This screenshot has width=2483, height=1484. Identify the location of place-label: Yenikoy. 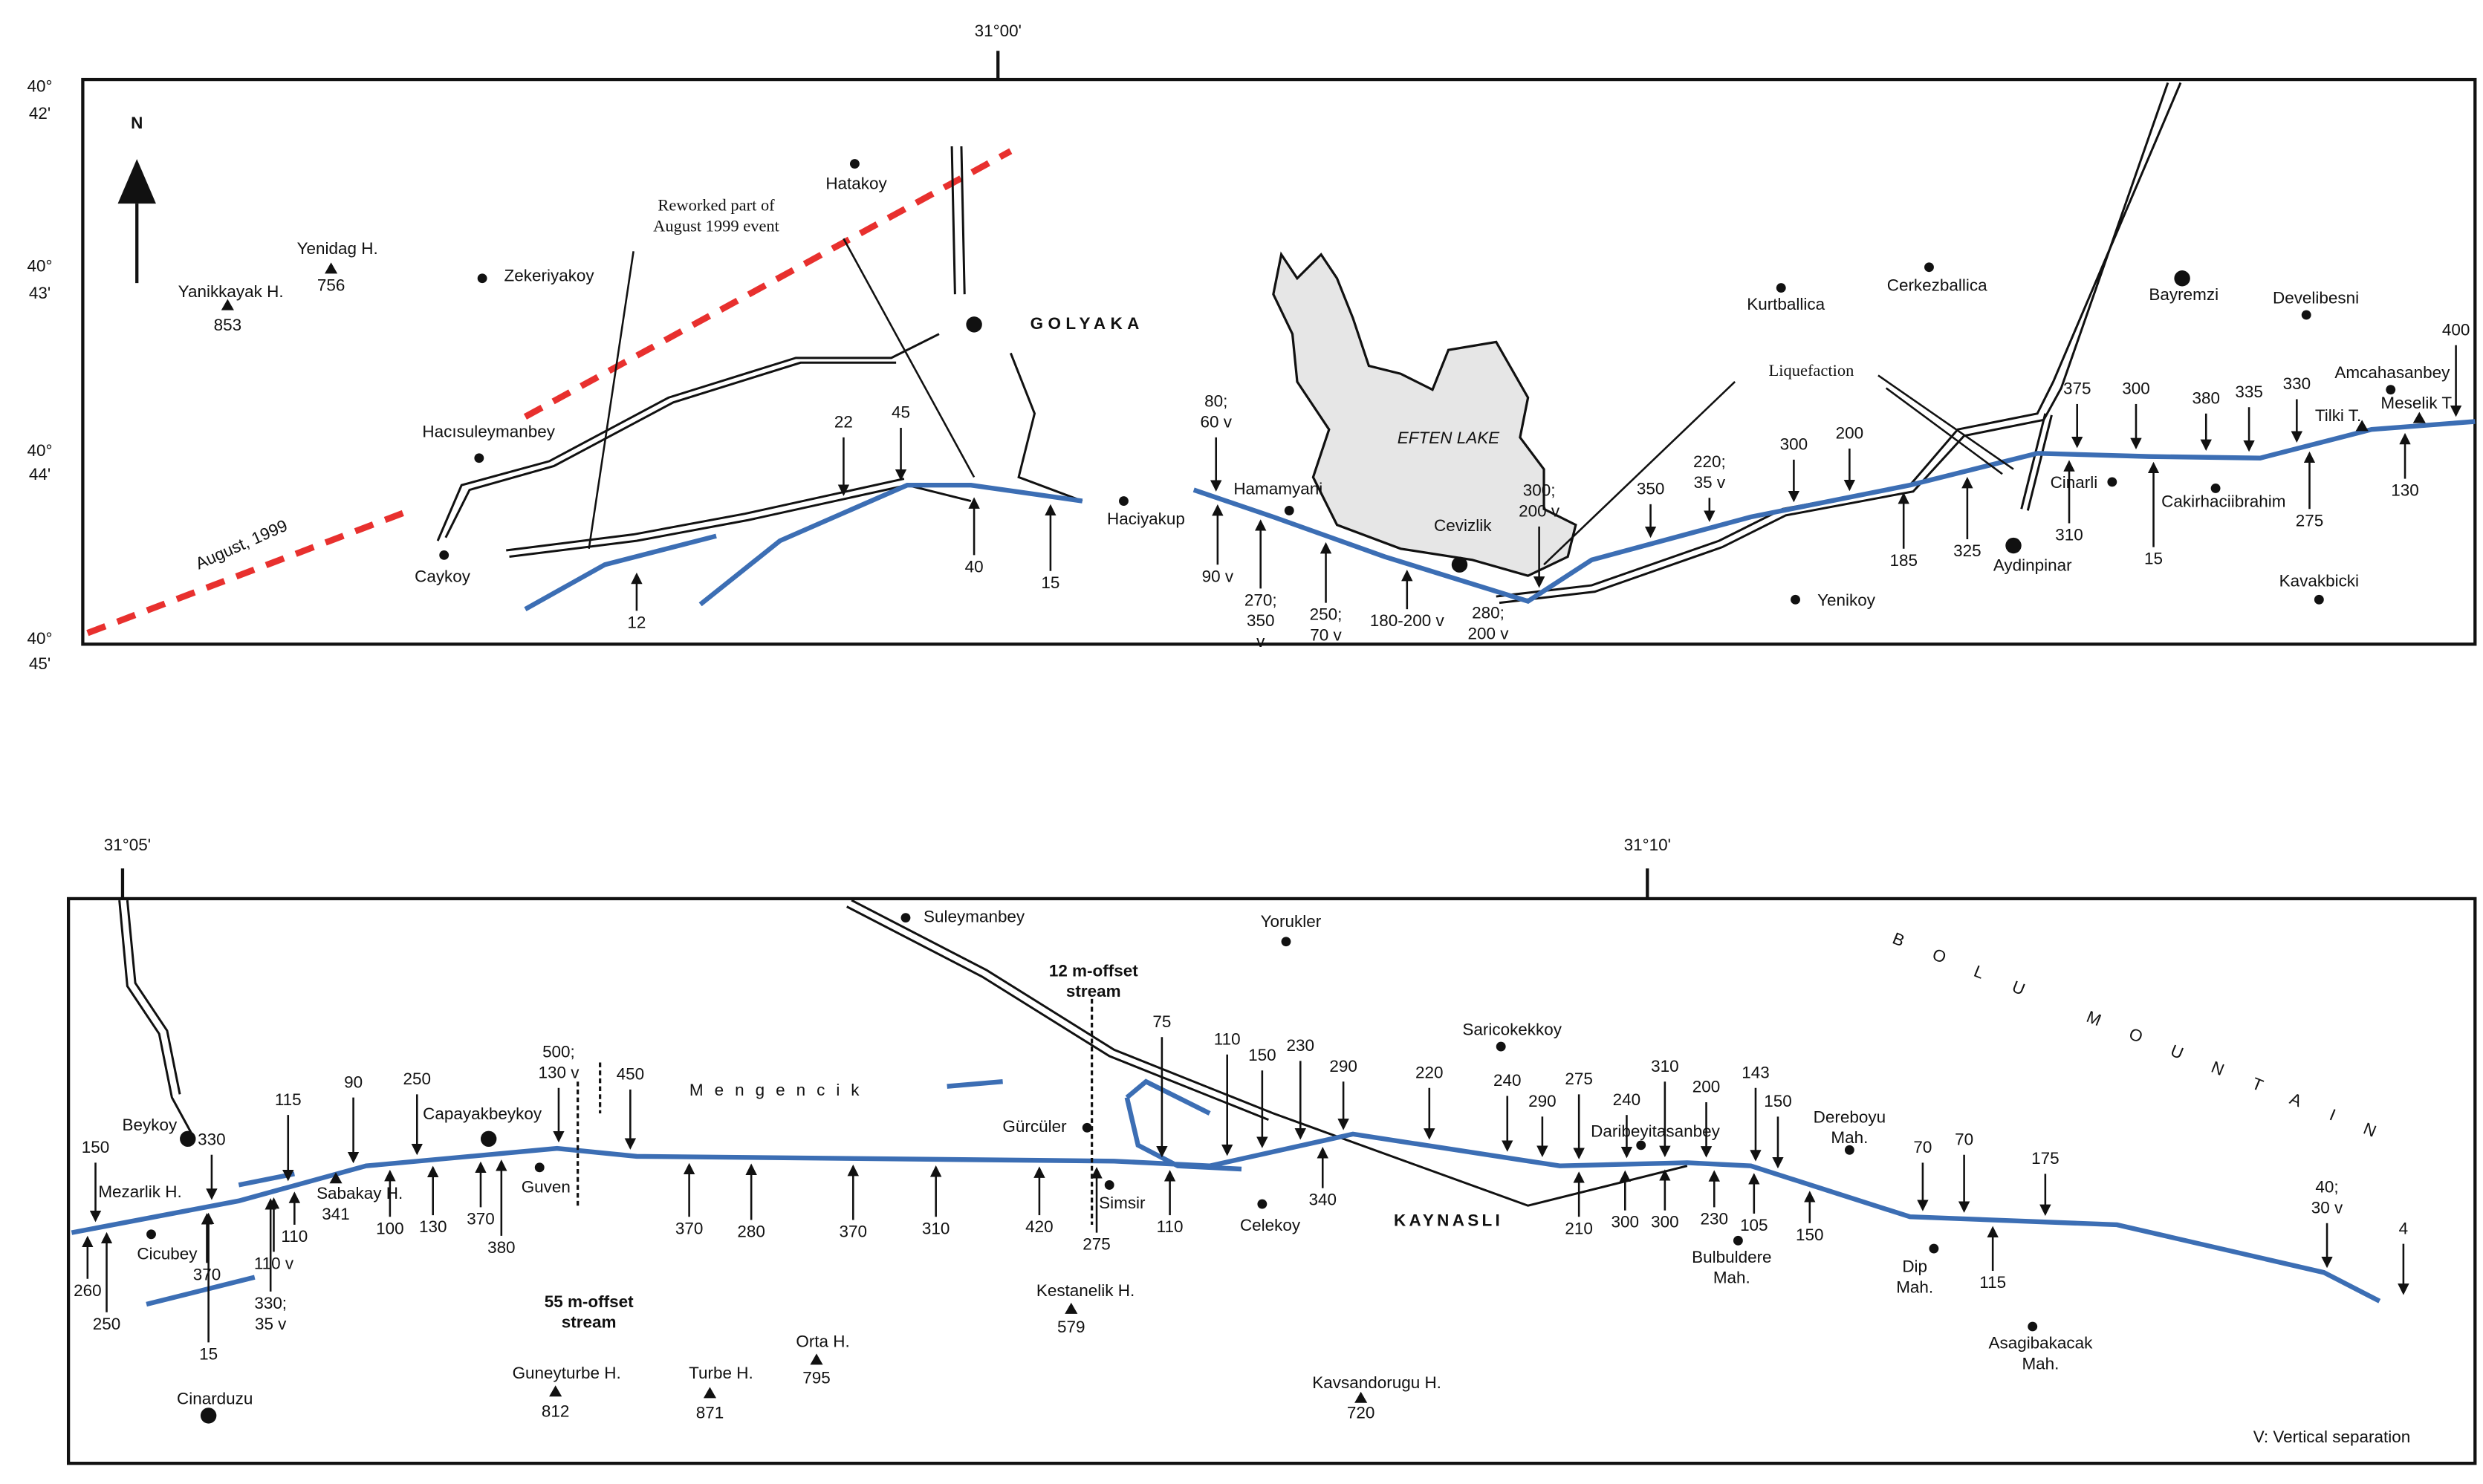
(1846, 600).